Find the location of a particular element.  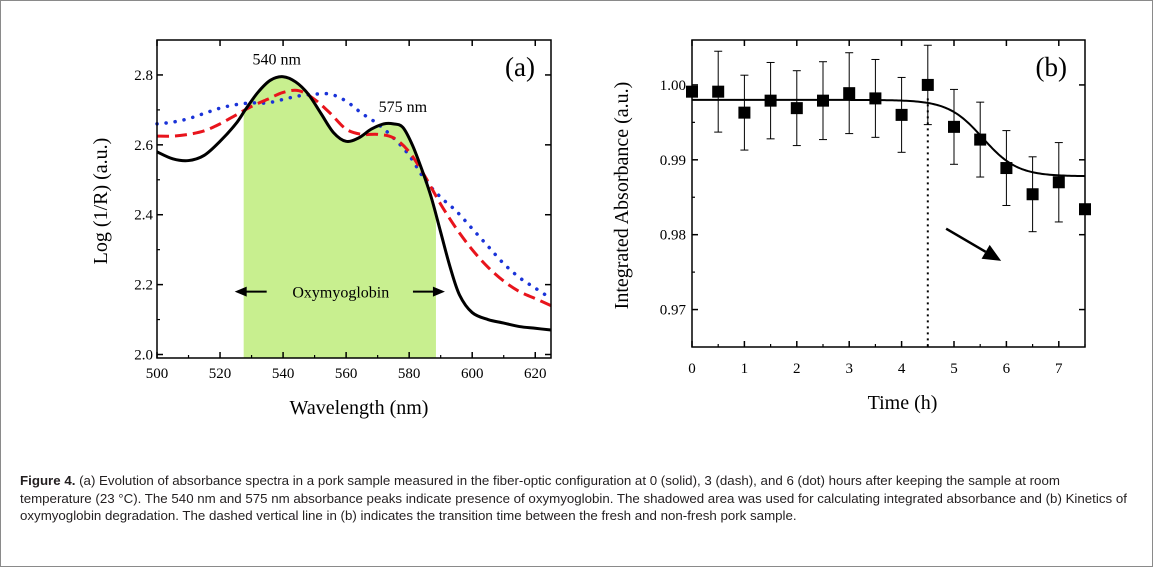

trend-arrow is located at coordinates (973, 244).